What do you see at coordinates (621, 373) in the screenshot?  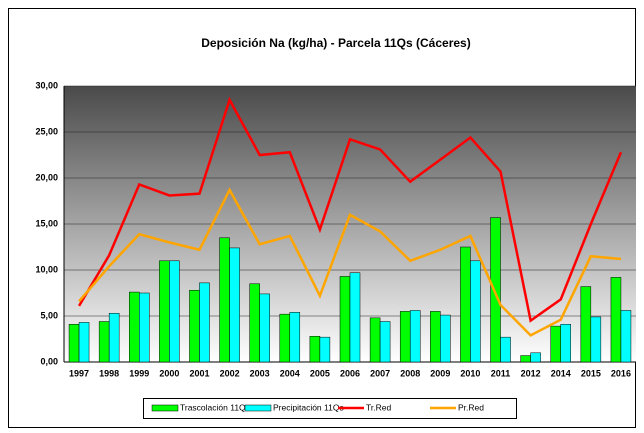 I see `x-tick-label: 2016` at bounding box center [621, 373].